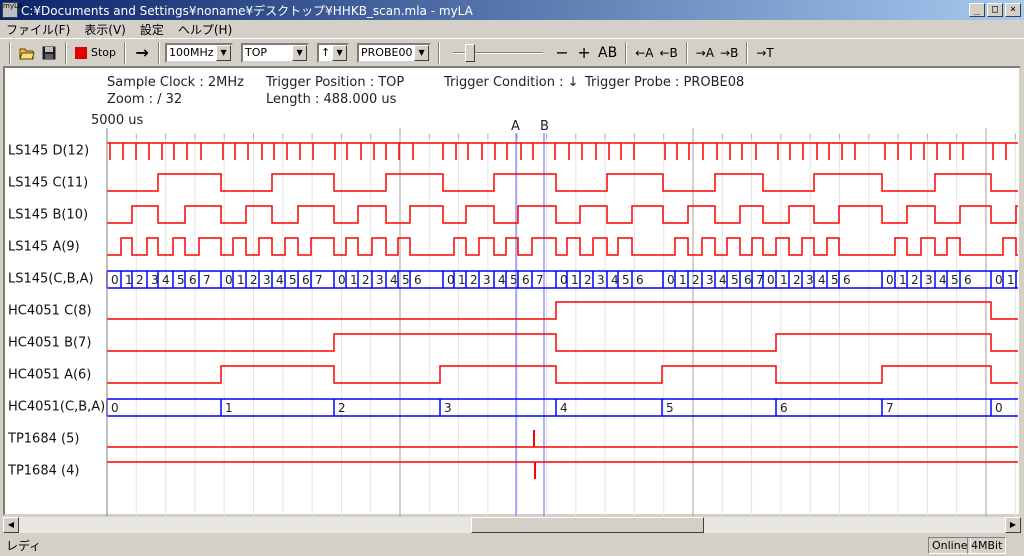 The height and width of the screenshot is (556, 1024). Describe the element at coordinates (644, 52) in the screenshot. I see `prev-a-button: ←A` at that location.